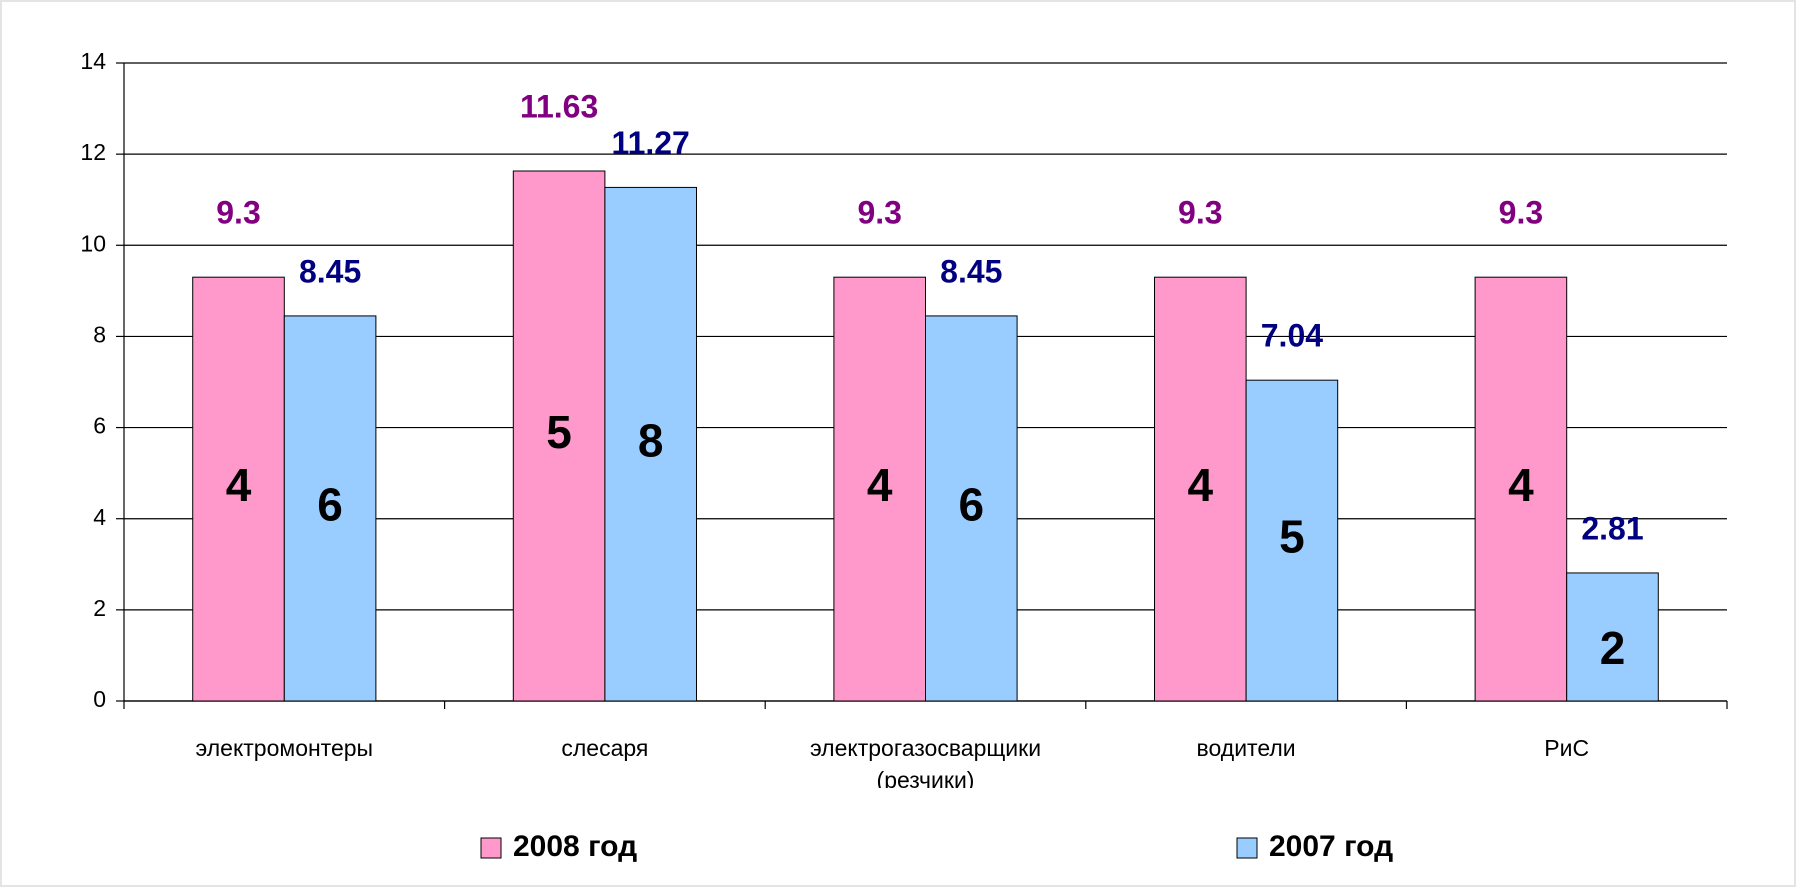 The width and height of the screenshot is (1796, 887). I want to click on y-tick-label: 2, so click(99, 608).